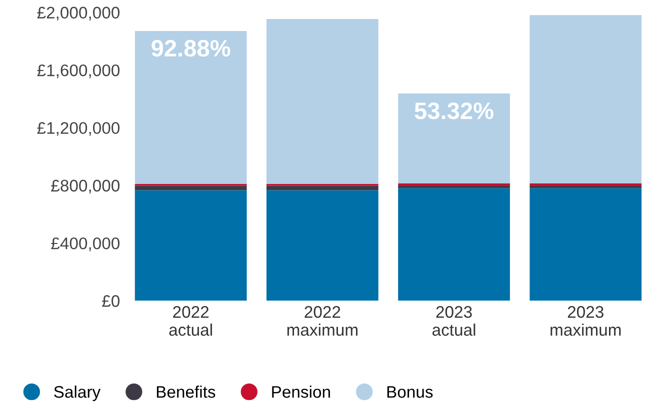 This screenshot has height=412, width=658. I want to click on y-tick-label: £1,600,000, so click(78, 71).